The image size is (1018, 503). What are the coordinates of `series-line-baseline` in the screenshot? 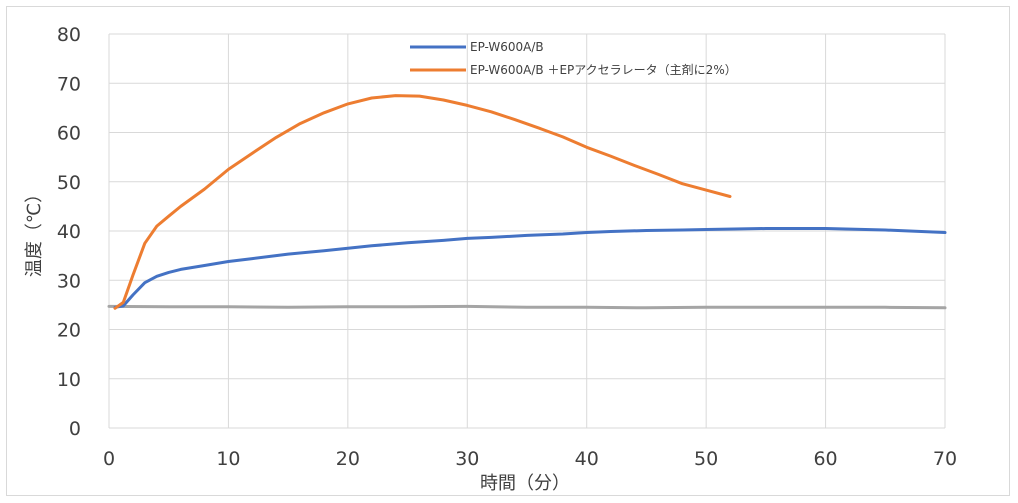 It's located at (527, 307).